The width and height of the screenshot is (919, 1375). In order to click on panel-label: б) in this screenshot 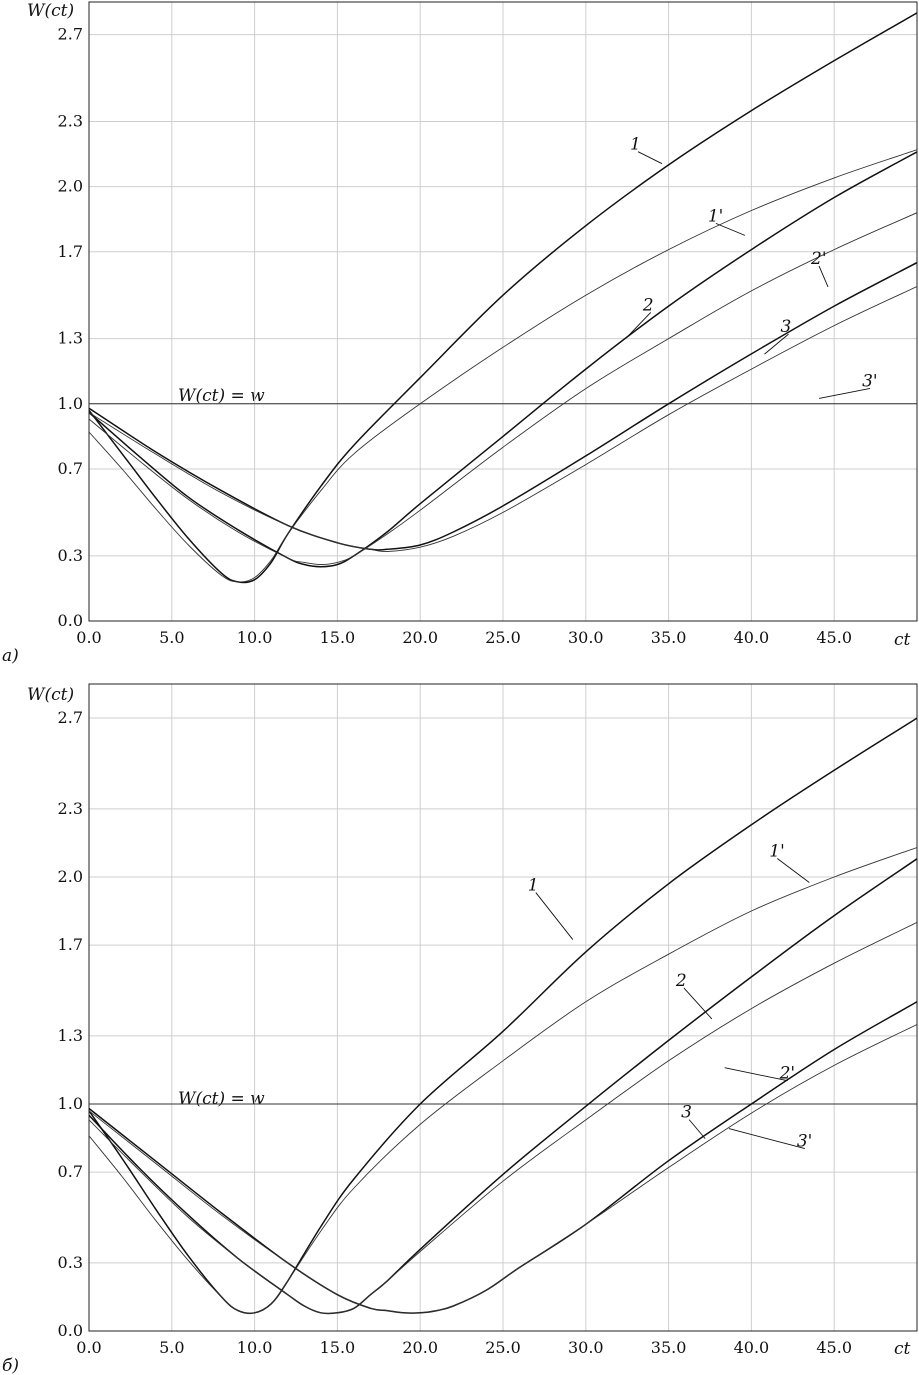, I will do `click(10, 1365)`.